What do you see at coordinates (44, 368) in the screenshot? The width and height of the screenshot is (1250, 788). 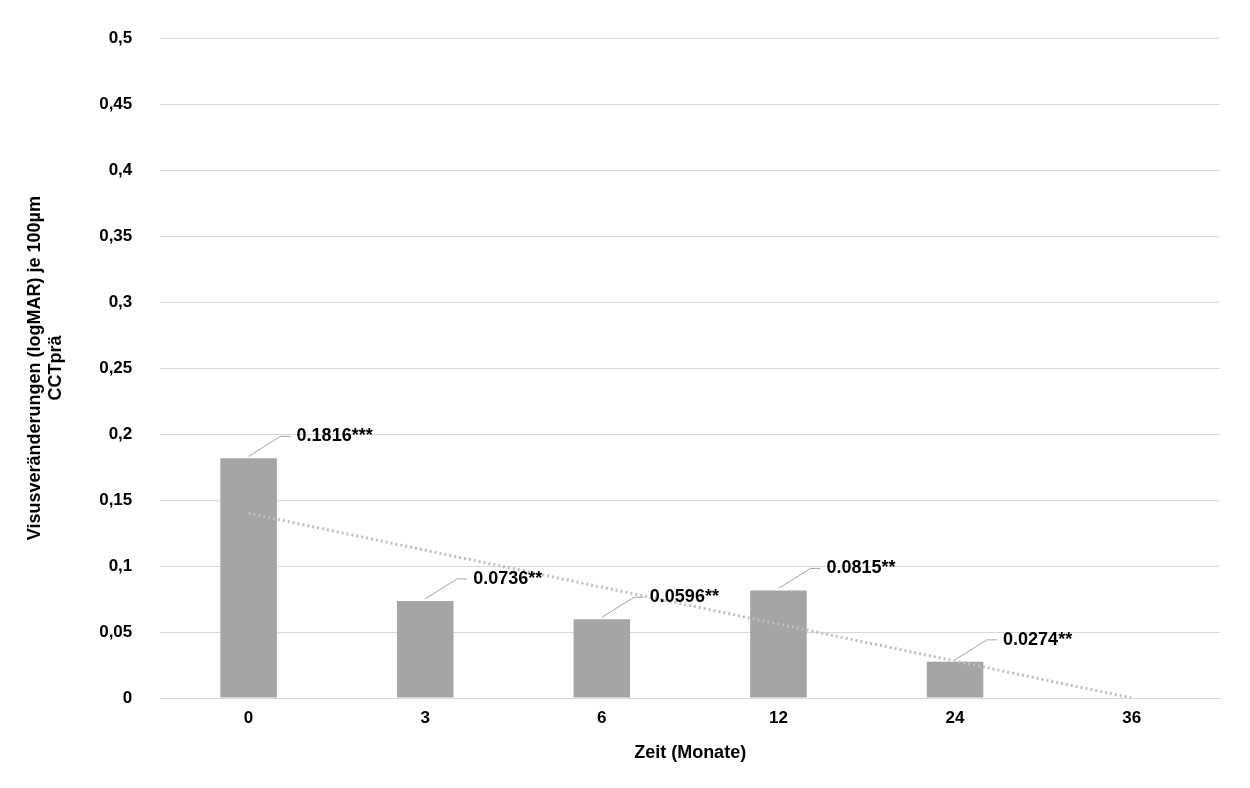 I see `y-axis-title: Visusveränderungen (logMAR) je 100µm CCTprä` at bounding box center [44, 368].